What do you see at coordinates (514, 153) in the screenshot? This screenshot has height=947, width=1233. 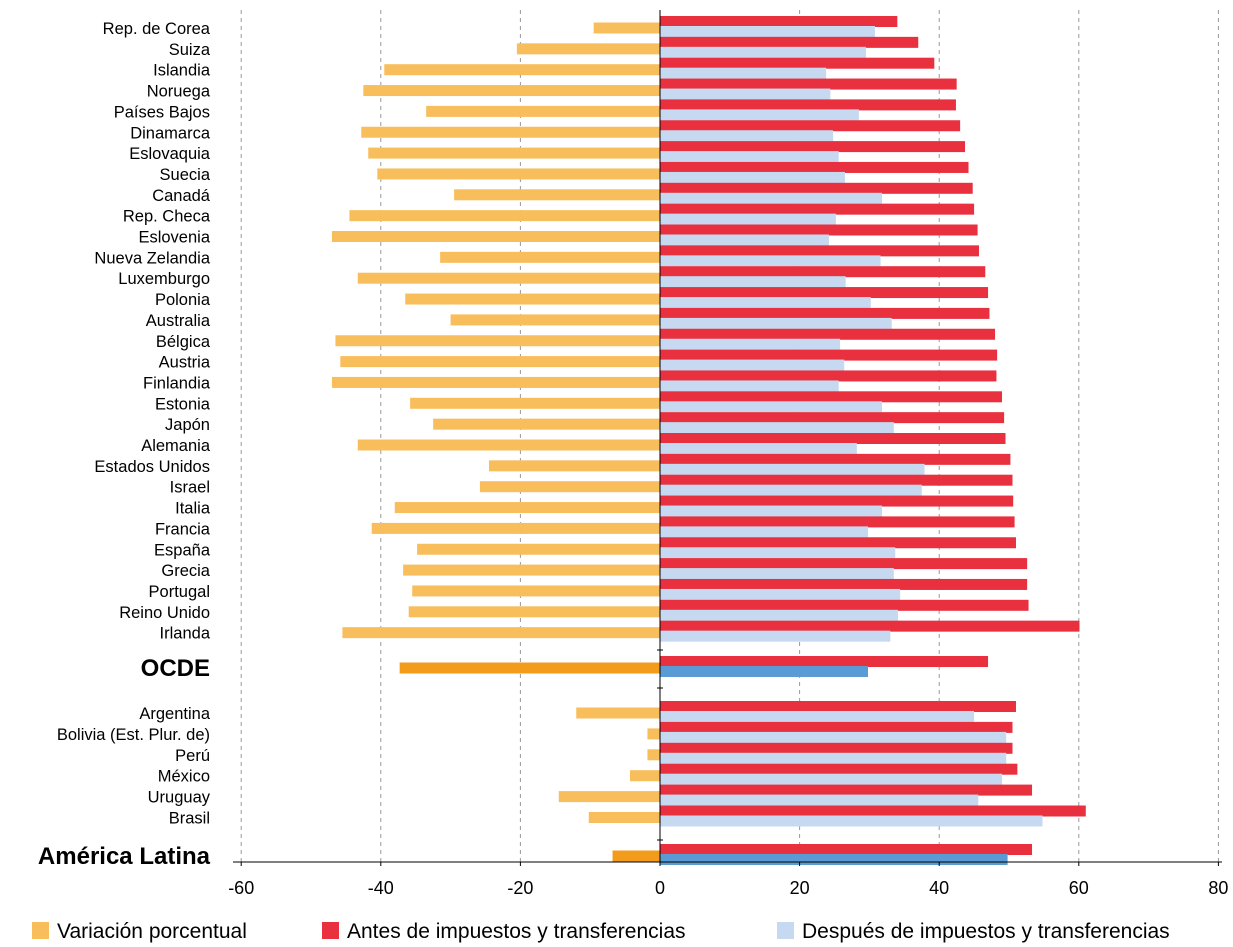 I see `bar-variacion-eslovaquia` at bounding box center [514, 153].